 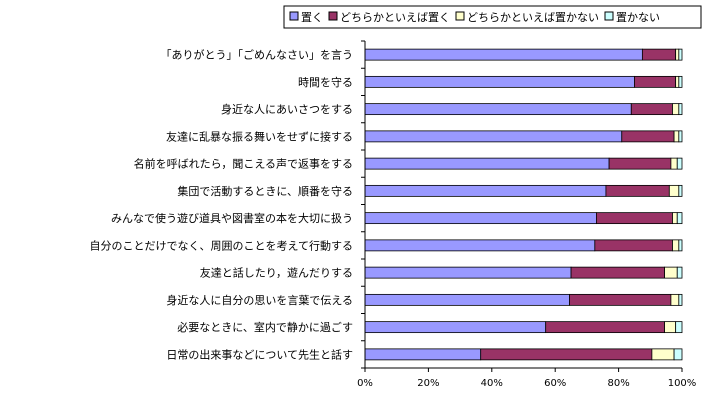 I want to click on category-label-7: 自分のことだけでなく、周囲のことを考えて行動する, so click(x=221, y=245).